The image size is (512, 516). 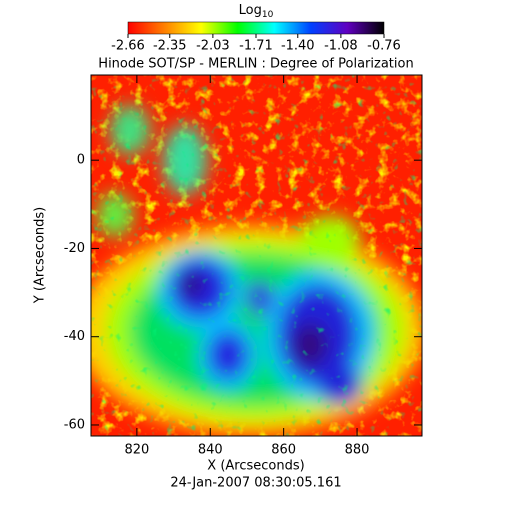 What do you see at coordinates (40, 255) in the screenshot?
I see `y-axis-label: Y (Arcseconds)` at bounding box center [40, 255].